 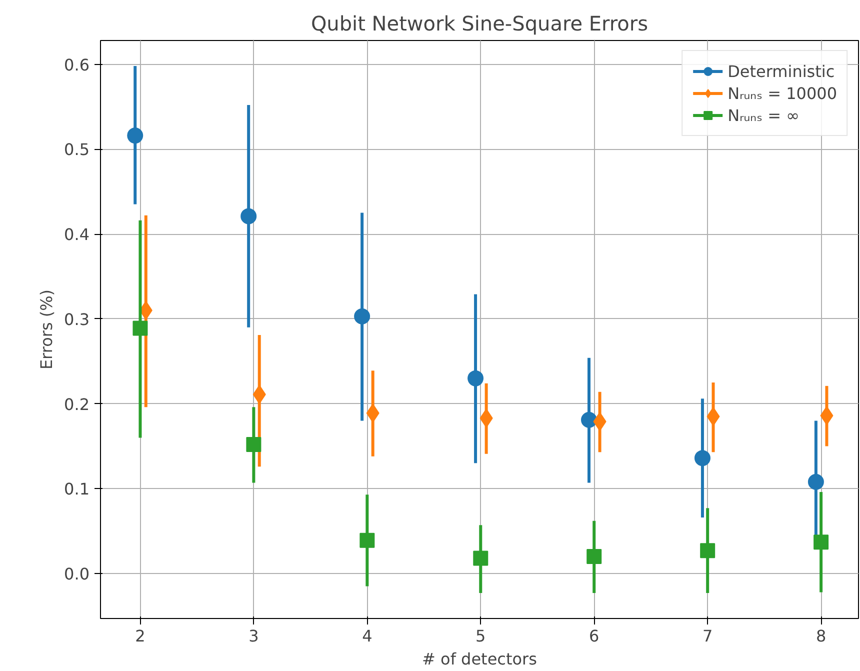 What do you see at coordinates (77, 404) in the screenshot?
I see `y-tick-label: 0.2` at bounding box center [77, 404].